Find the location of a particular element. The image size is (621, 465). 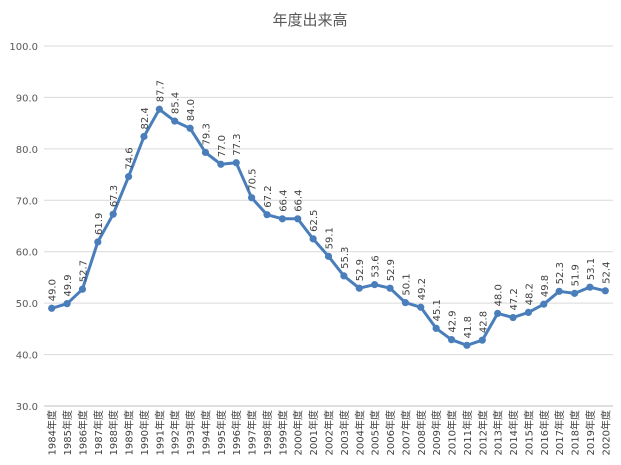

data-label: 51.9 is located at coordinates (576, 275).